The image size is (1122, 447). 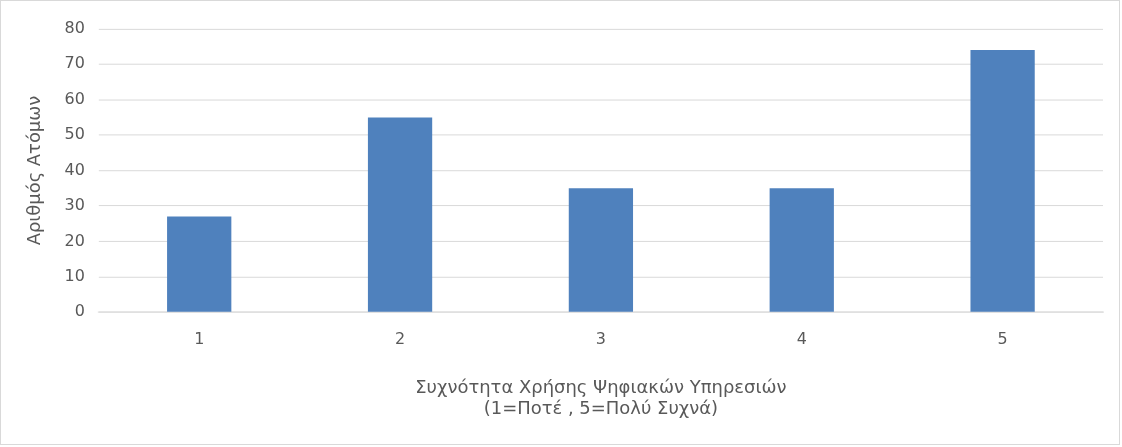 I want to click on y-tick-label: 0, so click(x=79, y=311).